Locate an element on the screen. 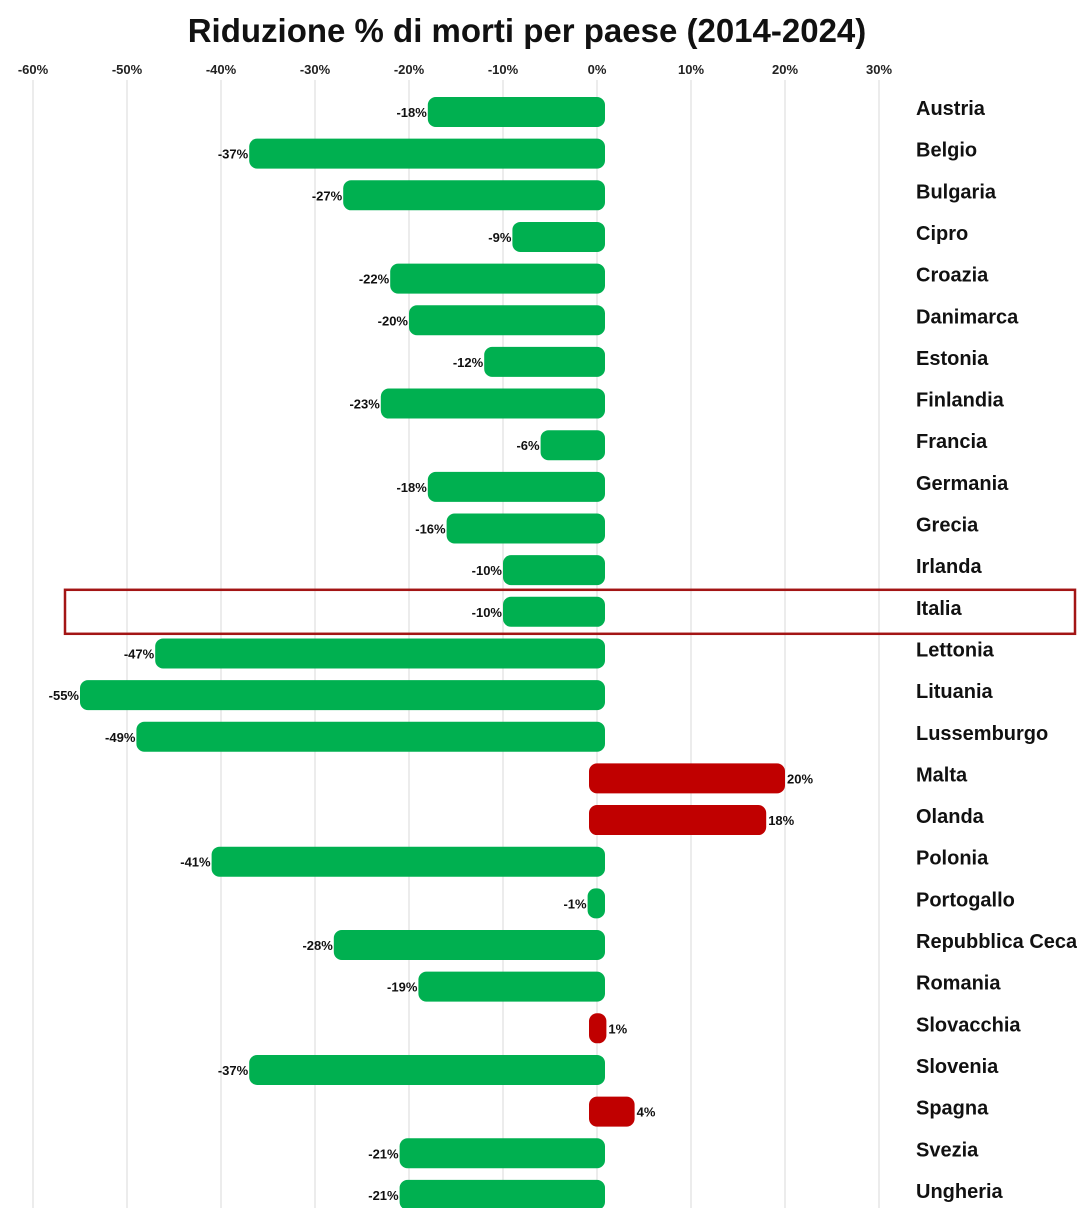 The height and width of the screenshot is (1213, 1077). data-label: -9% is located at coordinates (500, 237).